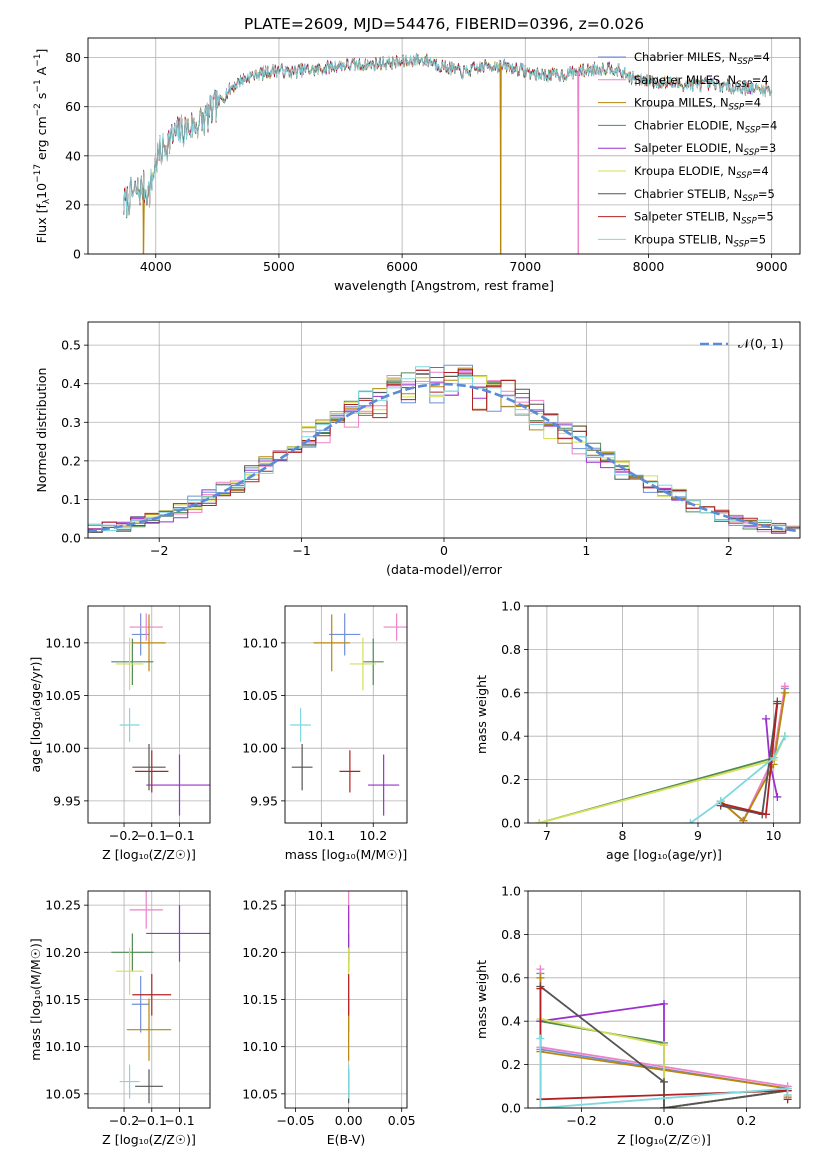  Describe the element at coordinates (63, 1046) in the screenshot. I see `mass-vs-z-ytick-label: 10.10` at that location.